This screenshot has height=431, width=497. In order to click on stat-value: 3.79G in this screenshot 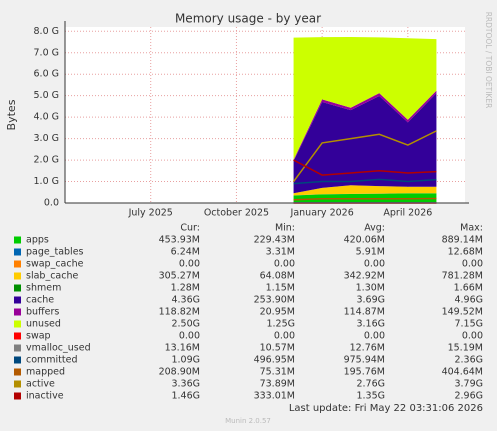, I will do `click(468, 384)`.